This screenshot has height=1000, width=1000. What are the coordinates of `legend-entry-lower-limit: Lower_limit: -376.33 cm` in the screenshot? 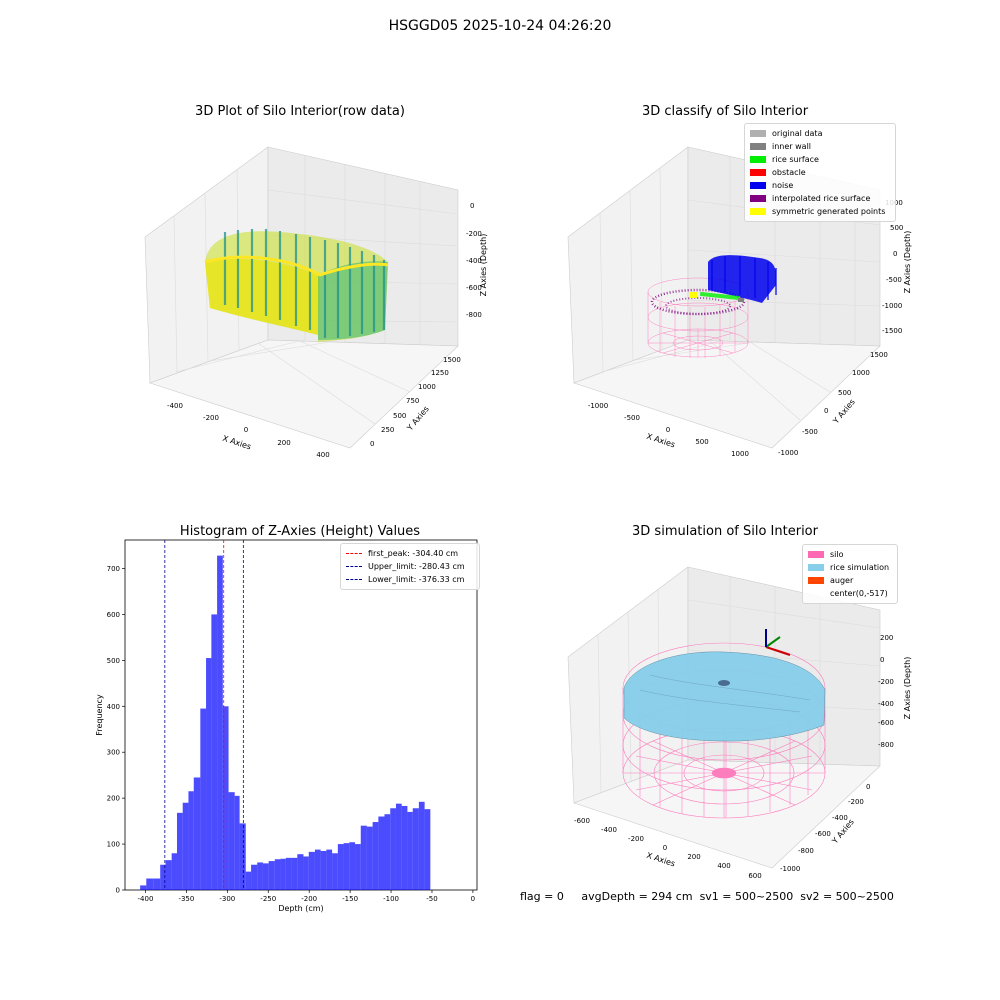 It's located at (410, 579).